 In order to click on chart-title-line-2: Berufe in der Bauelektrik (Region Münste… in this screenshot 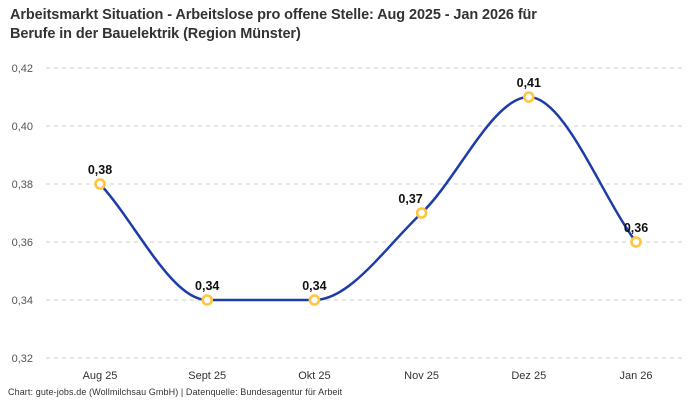, I will do `click(155, 33)`.